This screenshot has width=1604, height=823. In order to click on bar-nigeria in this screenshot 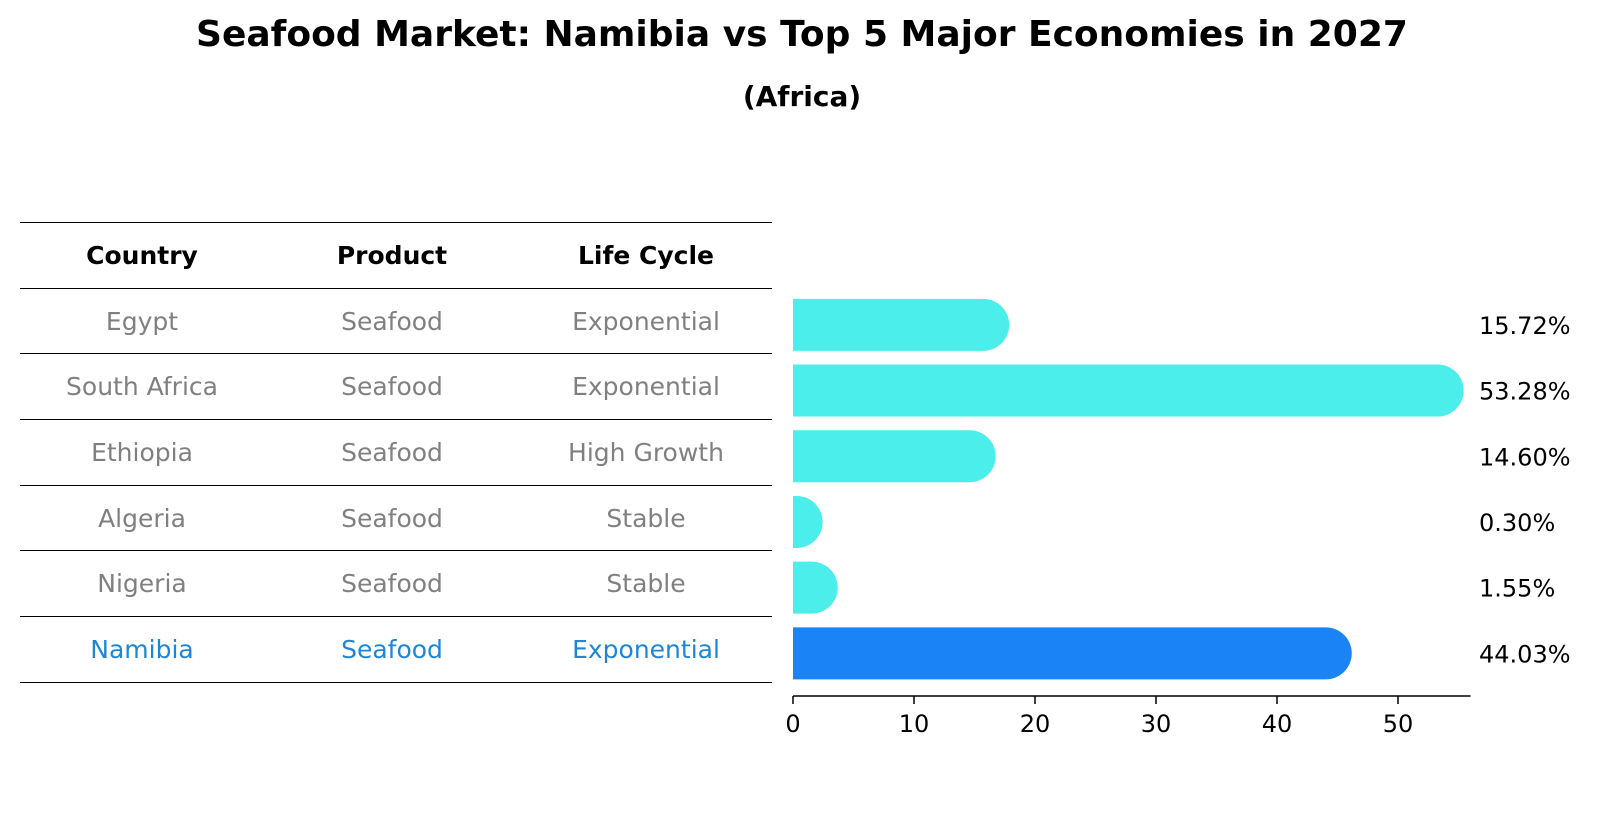, I will do `click(815, 587)`.